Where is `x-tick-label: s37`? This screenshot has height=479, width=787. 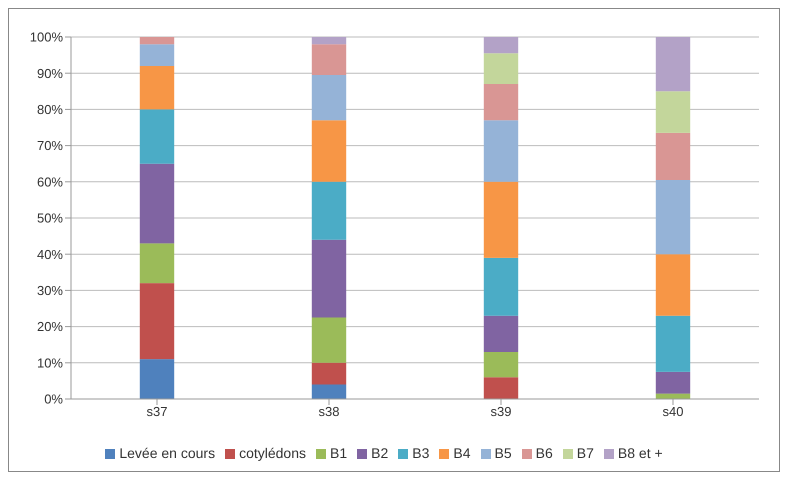 x-tick-label: s37 is located at coordinates (157, 412).